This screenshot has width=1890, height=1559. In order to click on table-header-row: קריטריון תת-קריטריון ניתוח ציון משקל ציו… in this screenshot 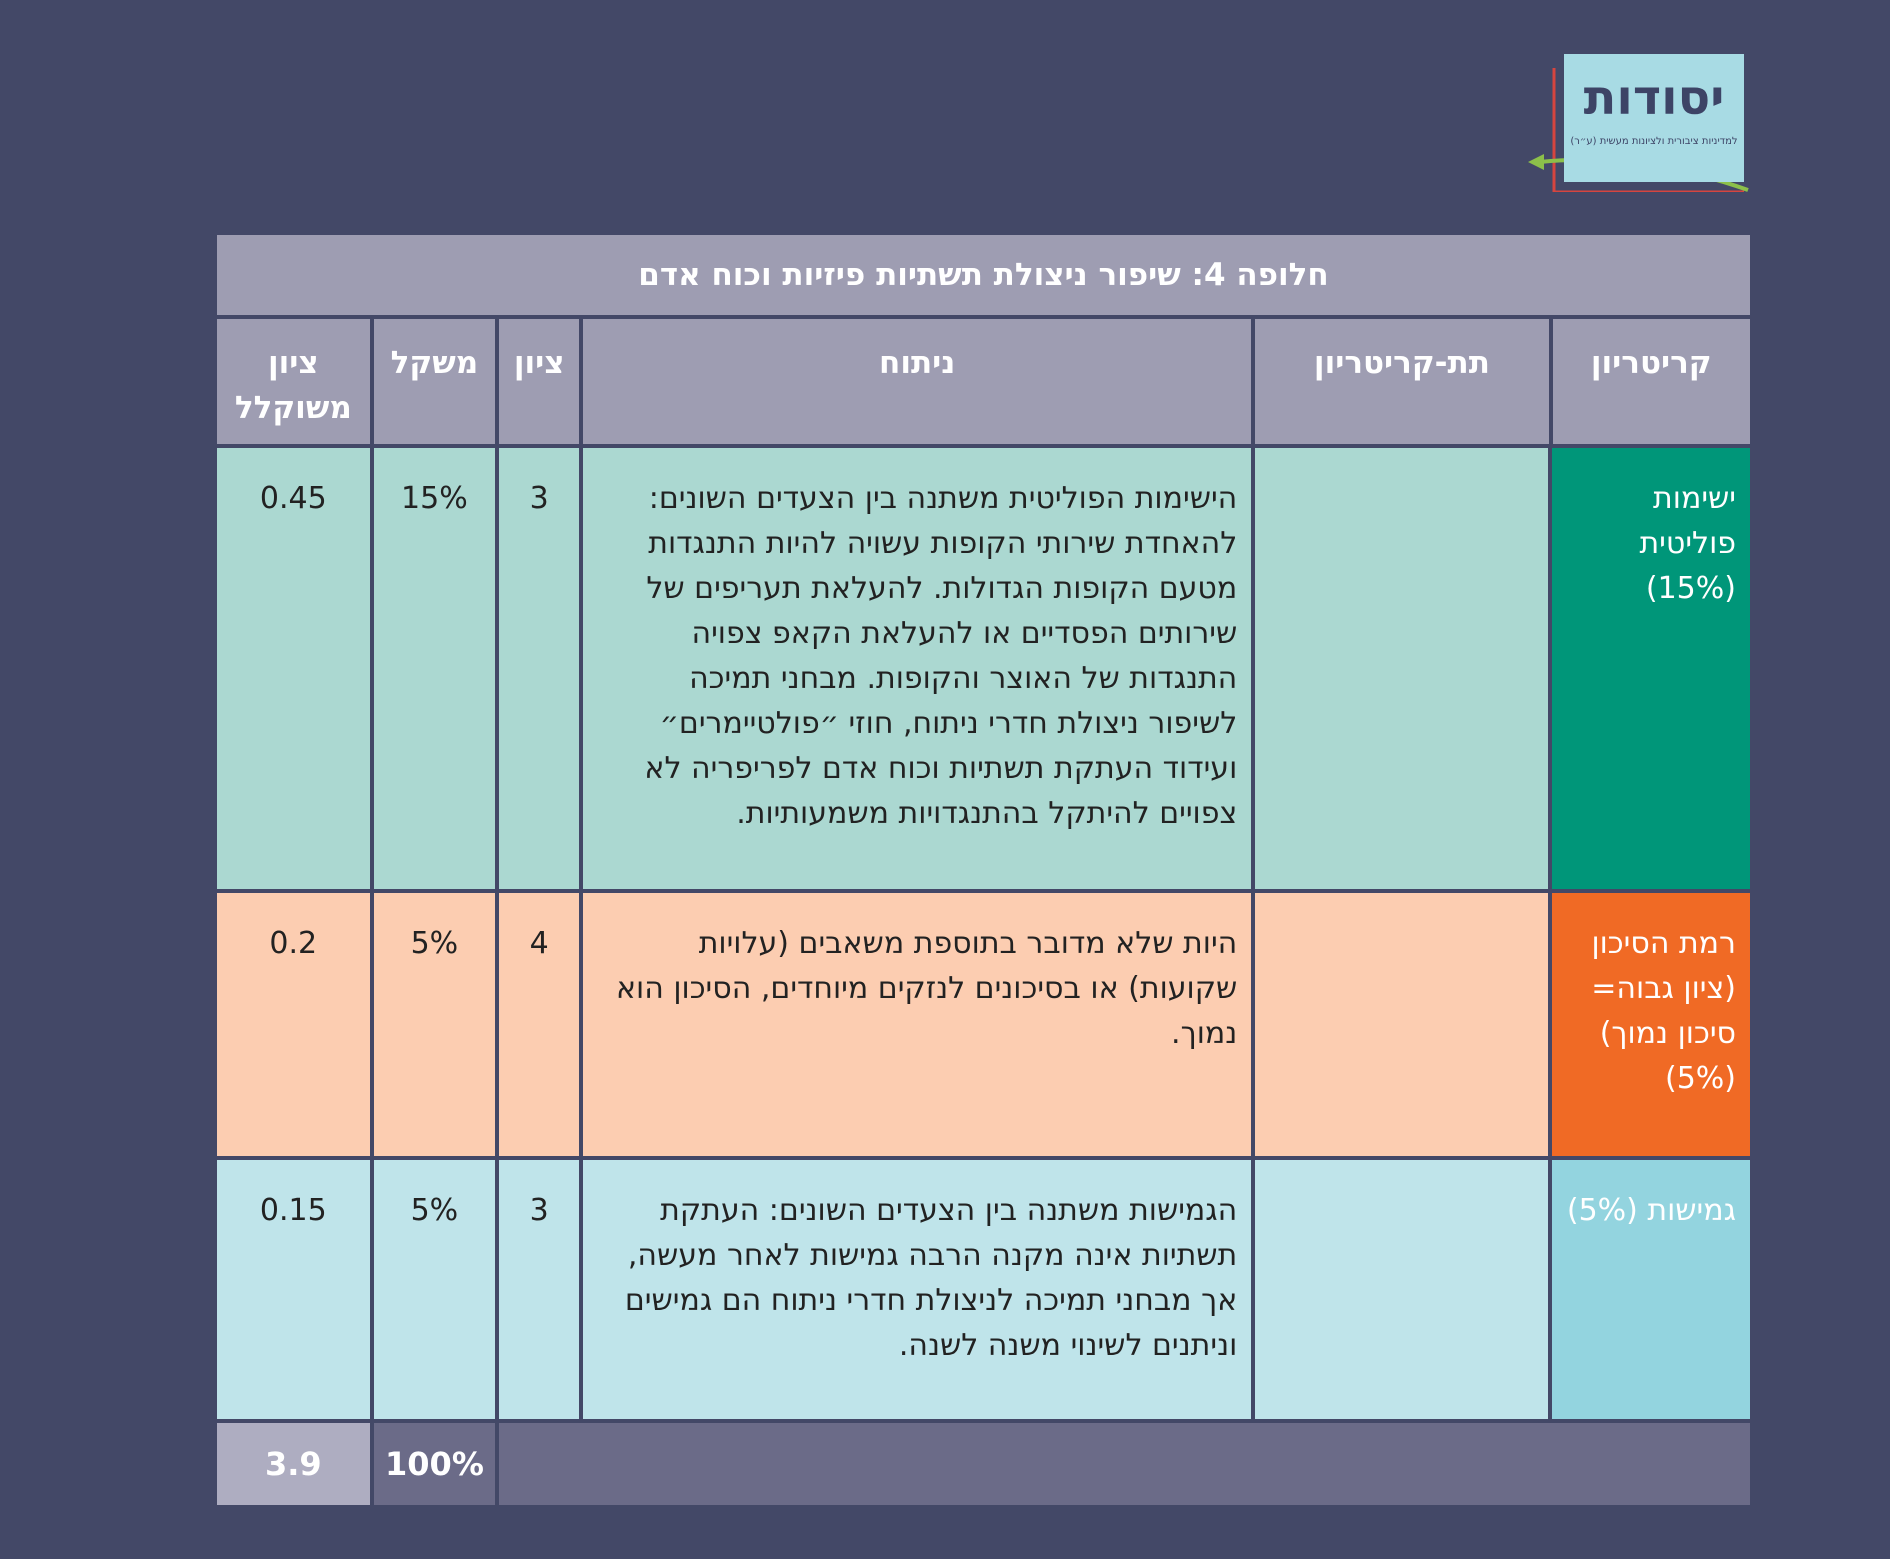, I will do `click(983, 381)`.